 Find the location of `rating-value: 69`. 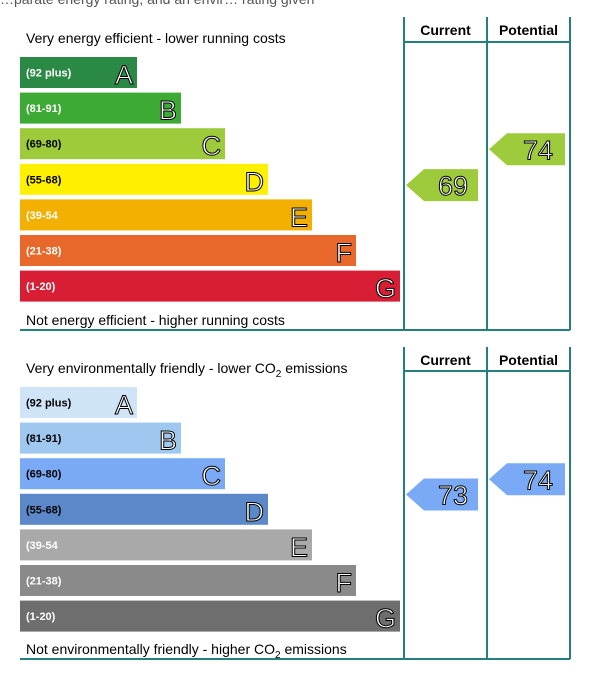

rating-value: 69 is located at coordinates (453, 186).